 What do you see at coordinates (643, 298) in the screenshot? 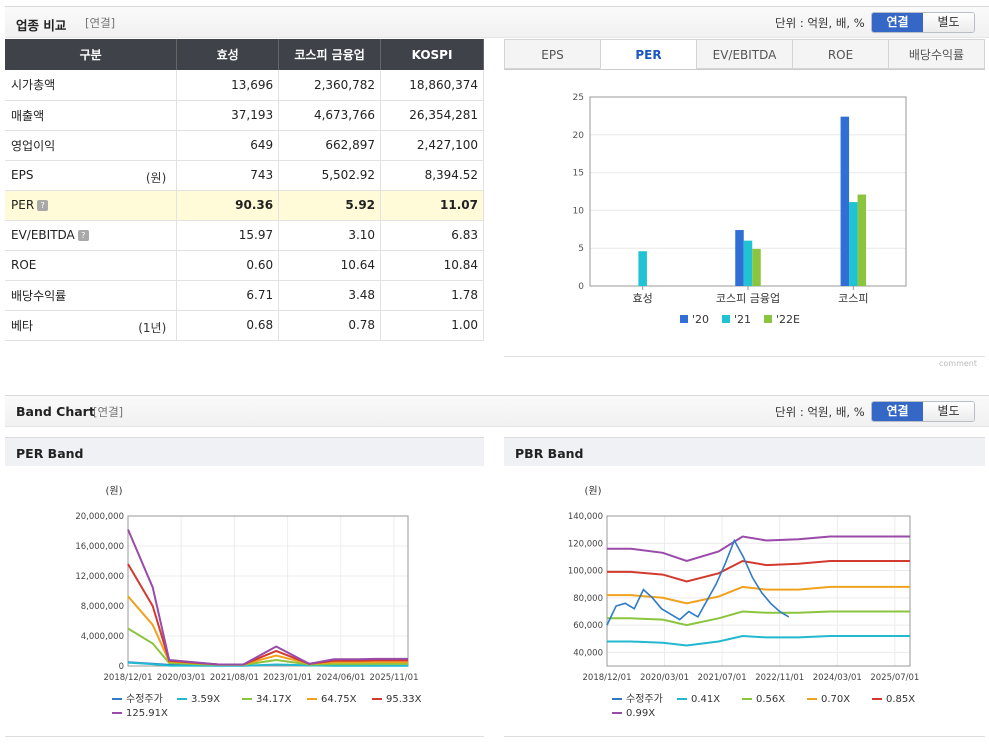
I see `x-tick-label: 효성` at bounding box center [643, 298].